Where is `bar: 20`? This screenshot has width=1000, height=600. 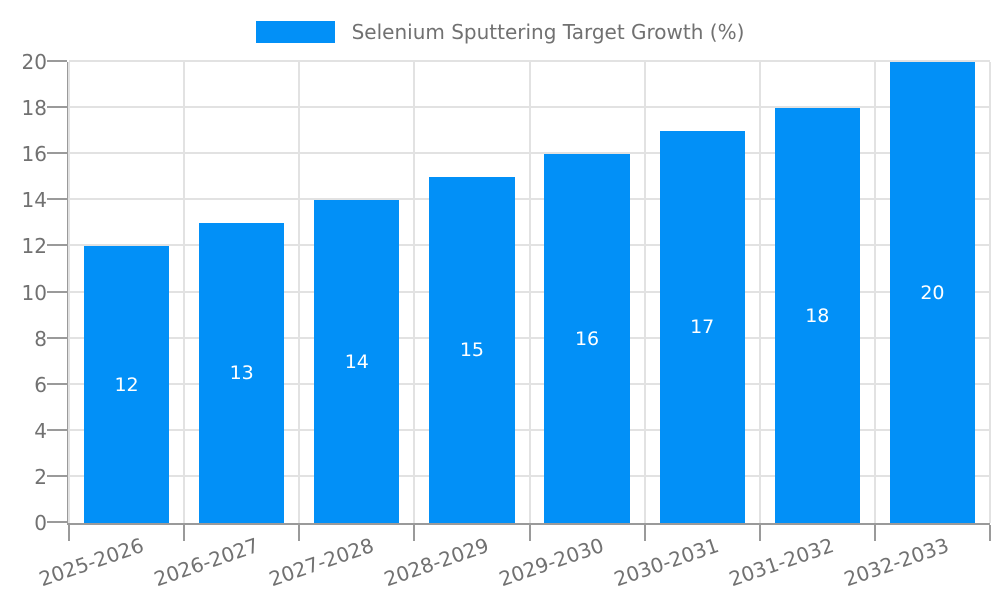
bar: 20 is located at coordinates (932, 292).